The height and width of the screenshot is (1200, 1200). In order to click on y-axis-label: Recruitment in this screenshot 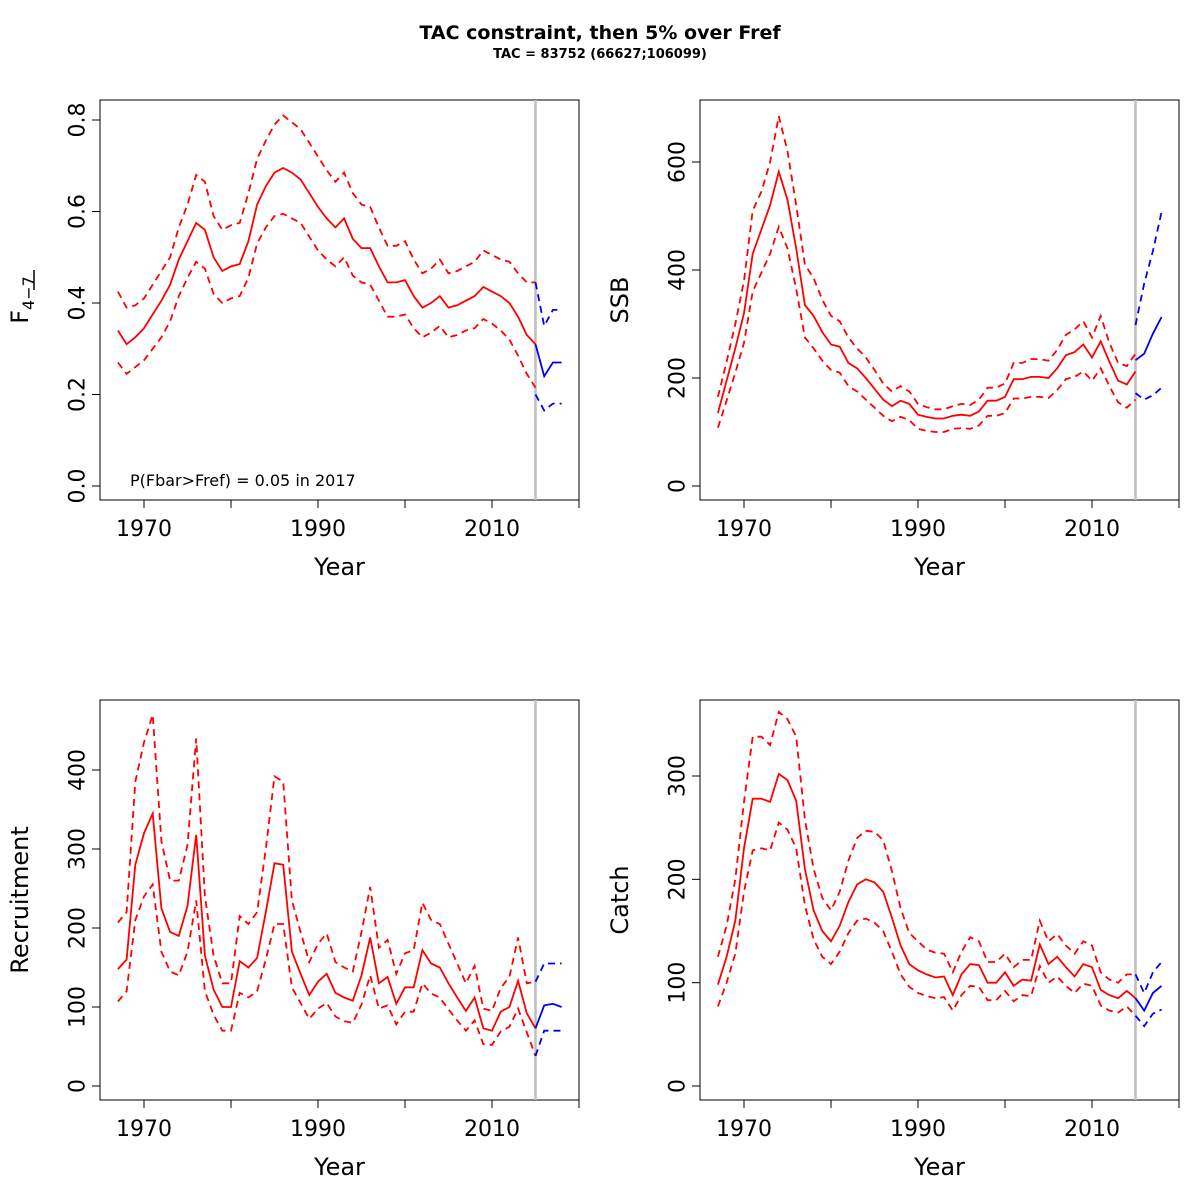, I will do `click(20, 899)`.